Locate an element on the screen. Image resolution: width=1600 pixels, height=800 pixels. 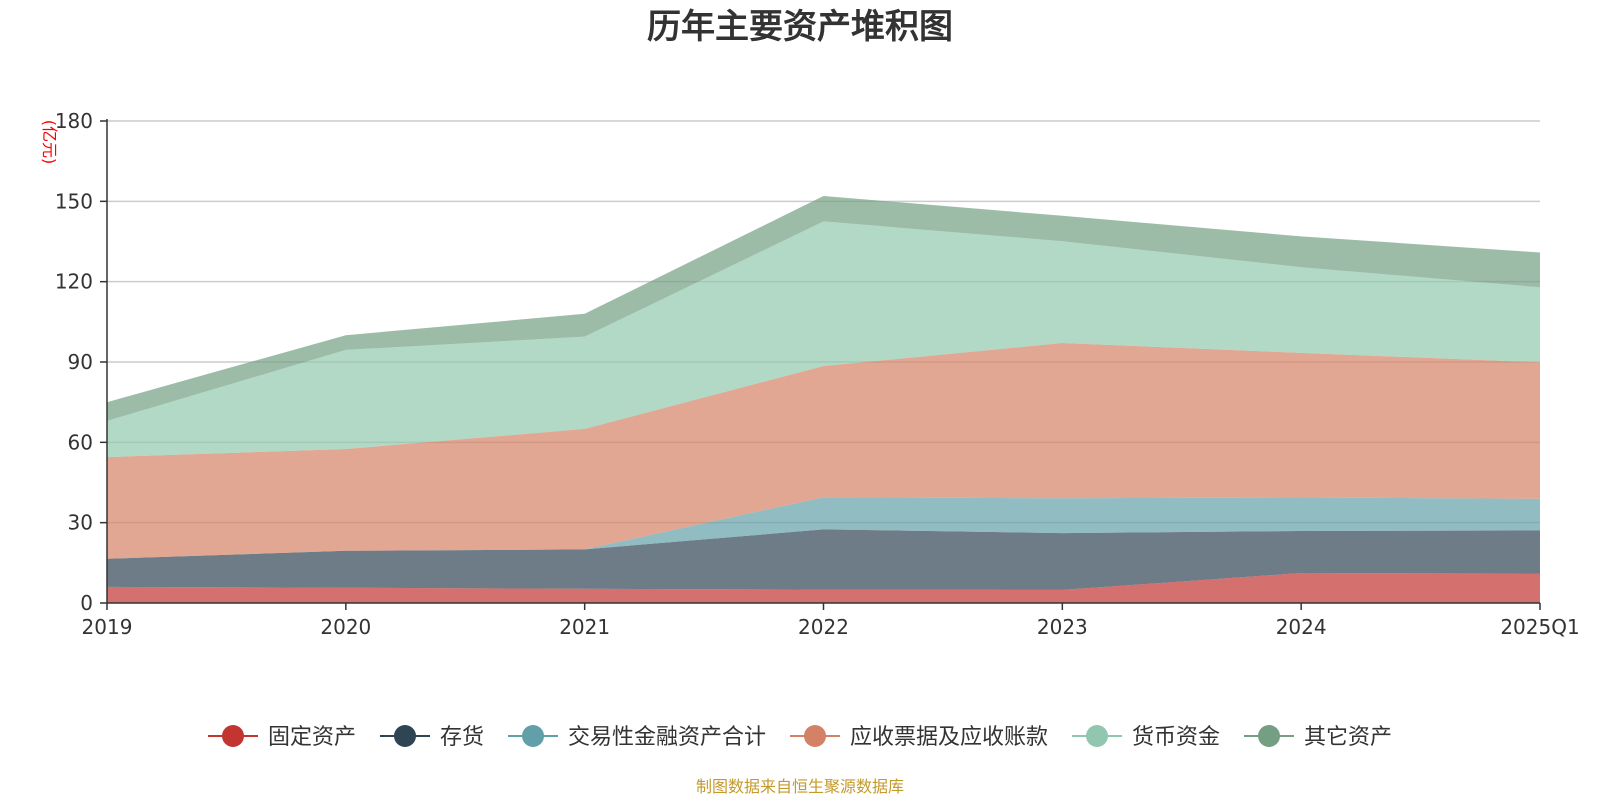
legend-item: 其它资产 is located at coordinates (1318, 737).